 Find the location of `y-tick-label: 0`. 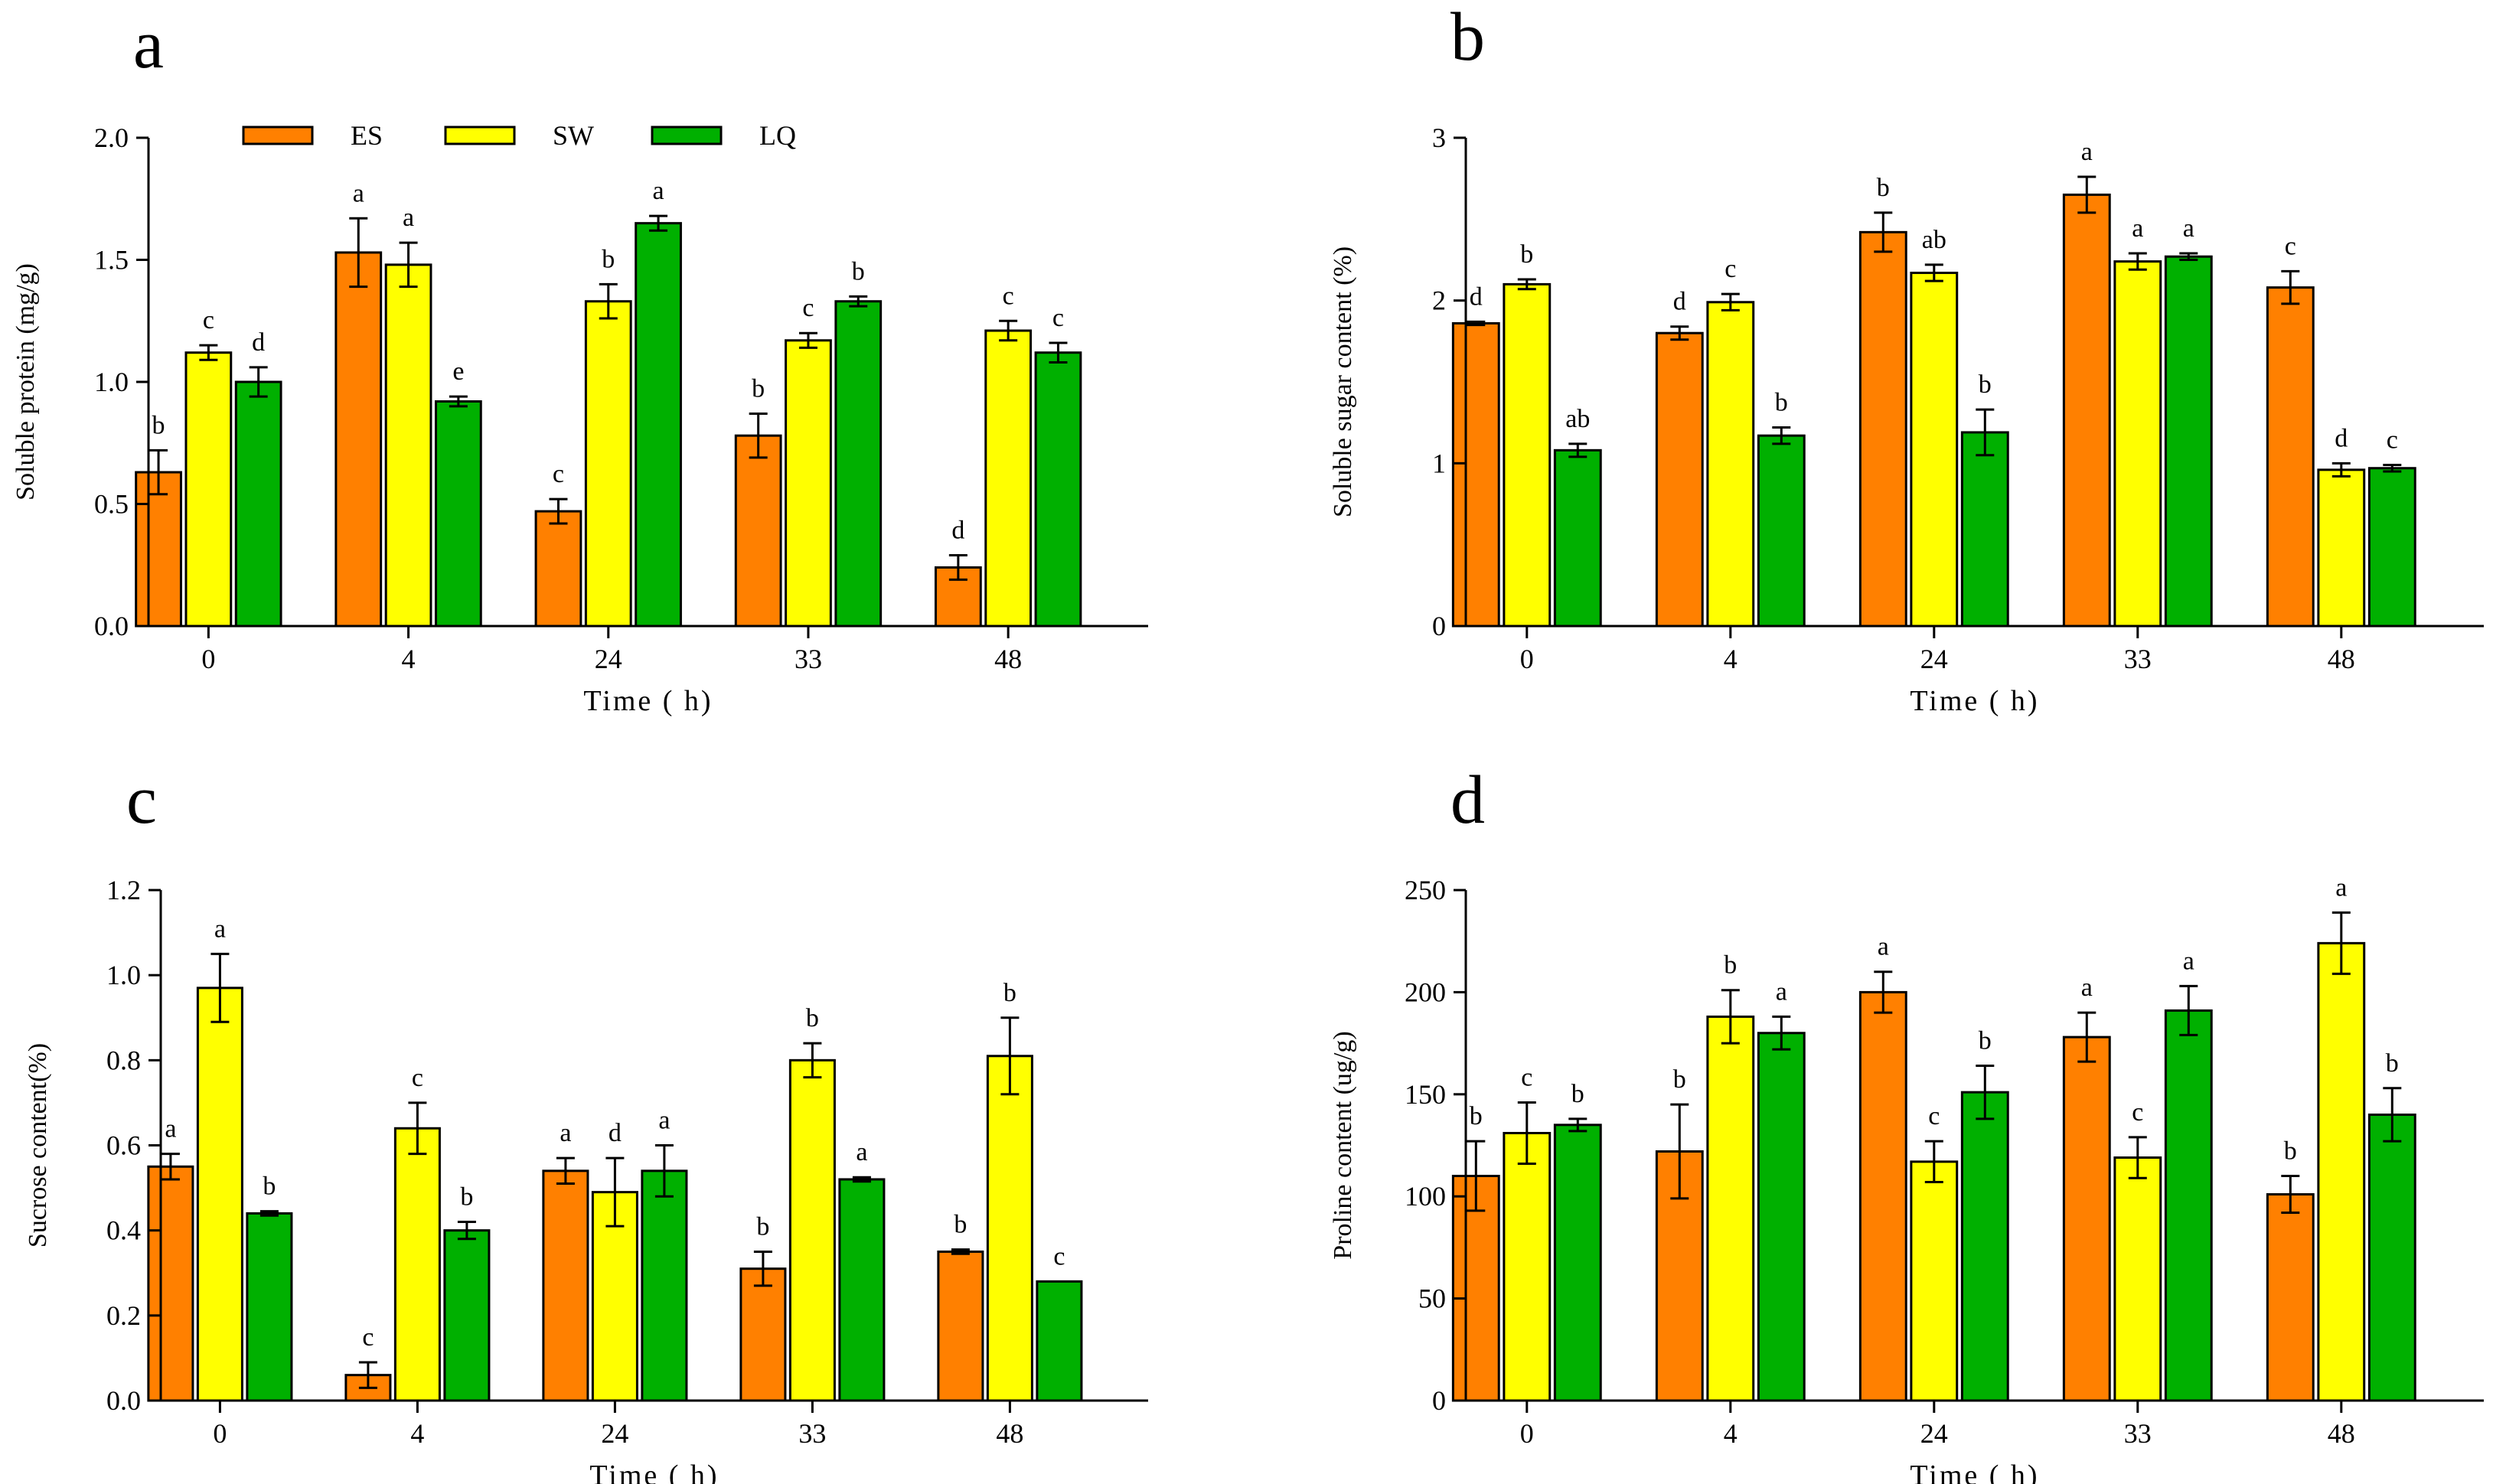

y-tick-label: 0 is located at coordinates (1439, 1400).